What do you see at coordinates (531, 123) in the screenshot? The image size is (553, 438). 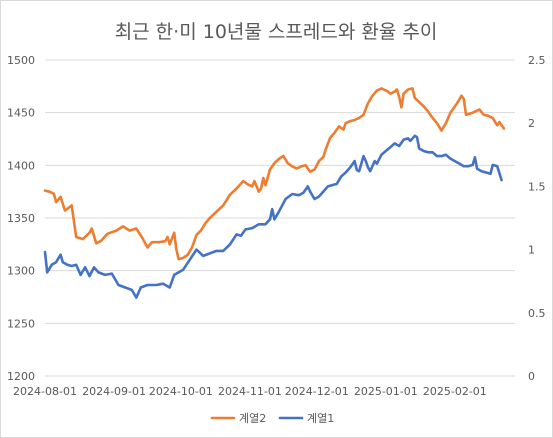 I see `y-right-tick-label: 2` at bounding box center [531, 123].